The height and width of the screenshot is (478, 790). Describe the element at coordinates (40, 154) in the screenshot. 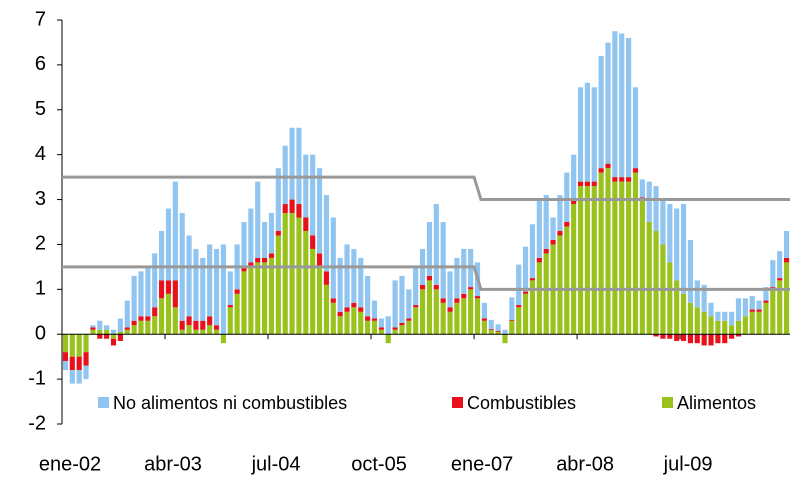

I see `y-tick-label: 4` at that location.